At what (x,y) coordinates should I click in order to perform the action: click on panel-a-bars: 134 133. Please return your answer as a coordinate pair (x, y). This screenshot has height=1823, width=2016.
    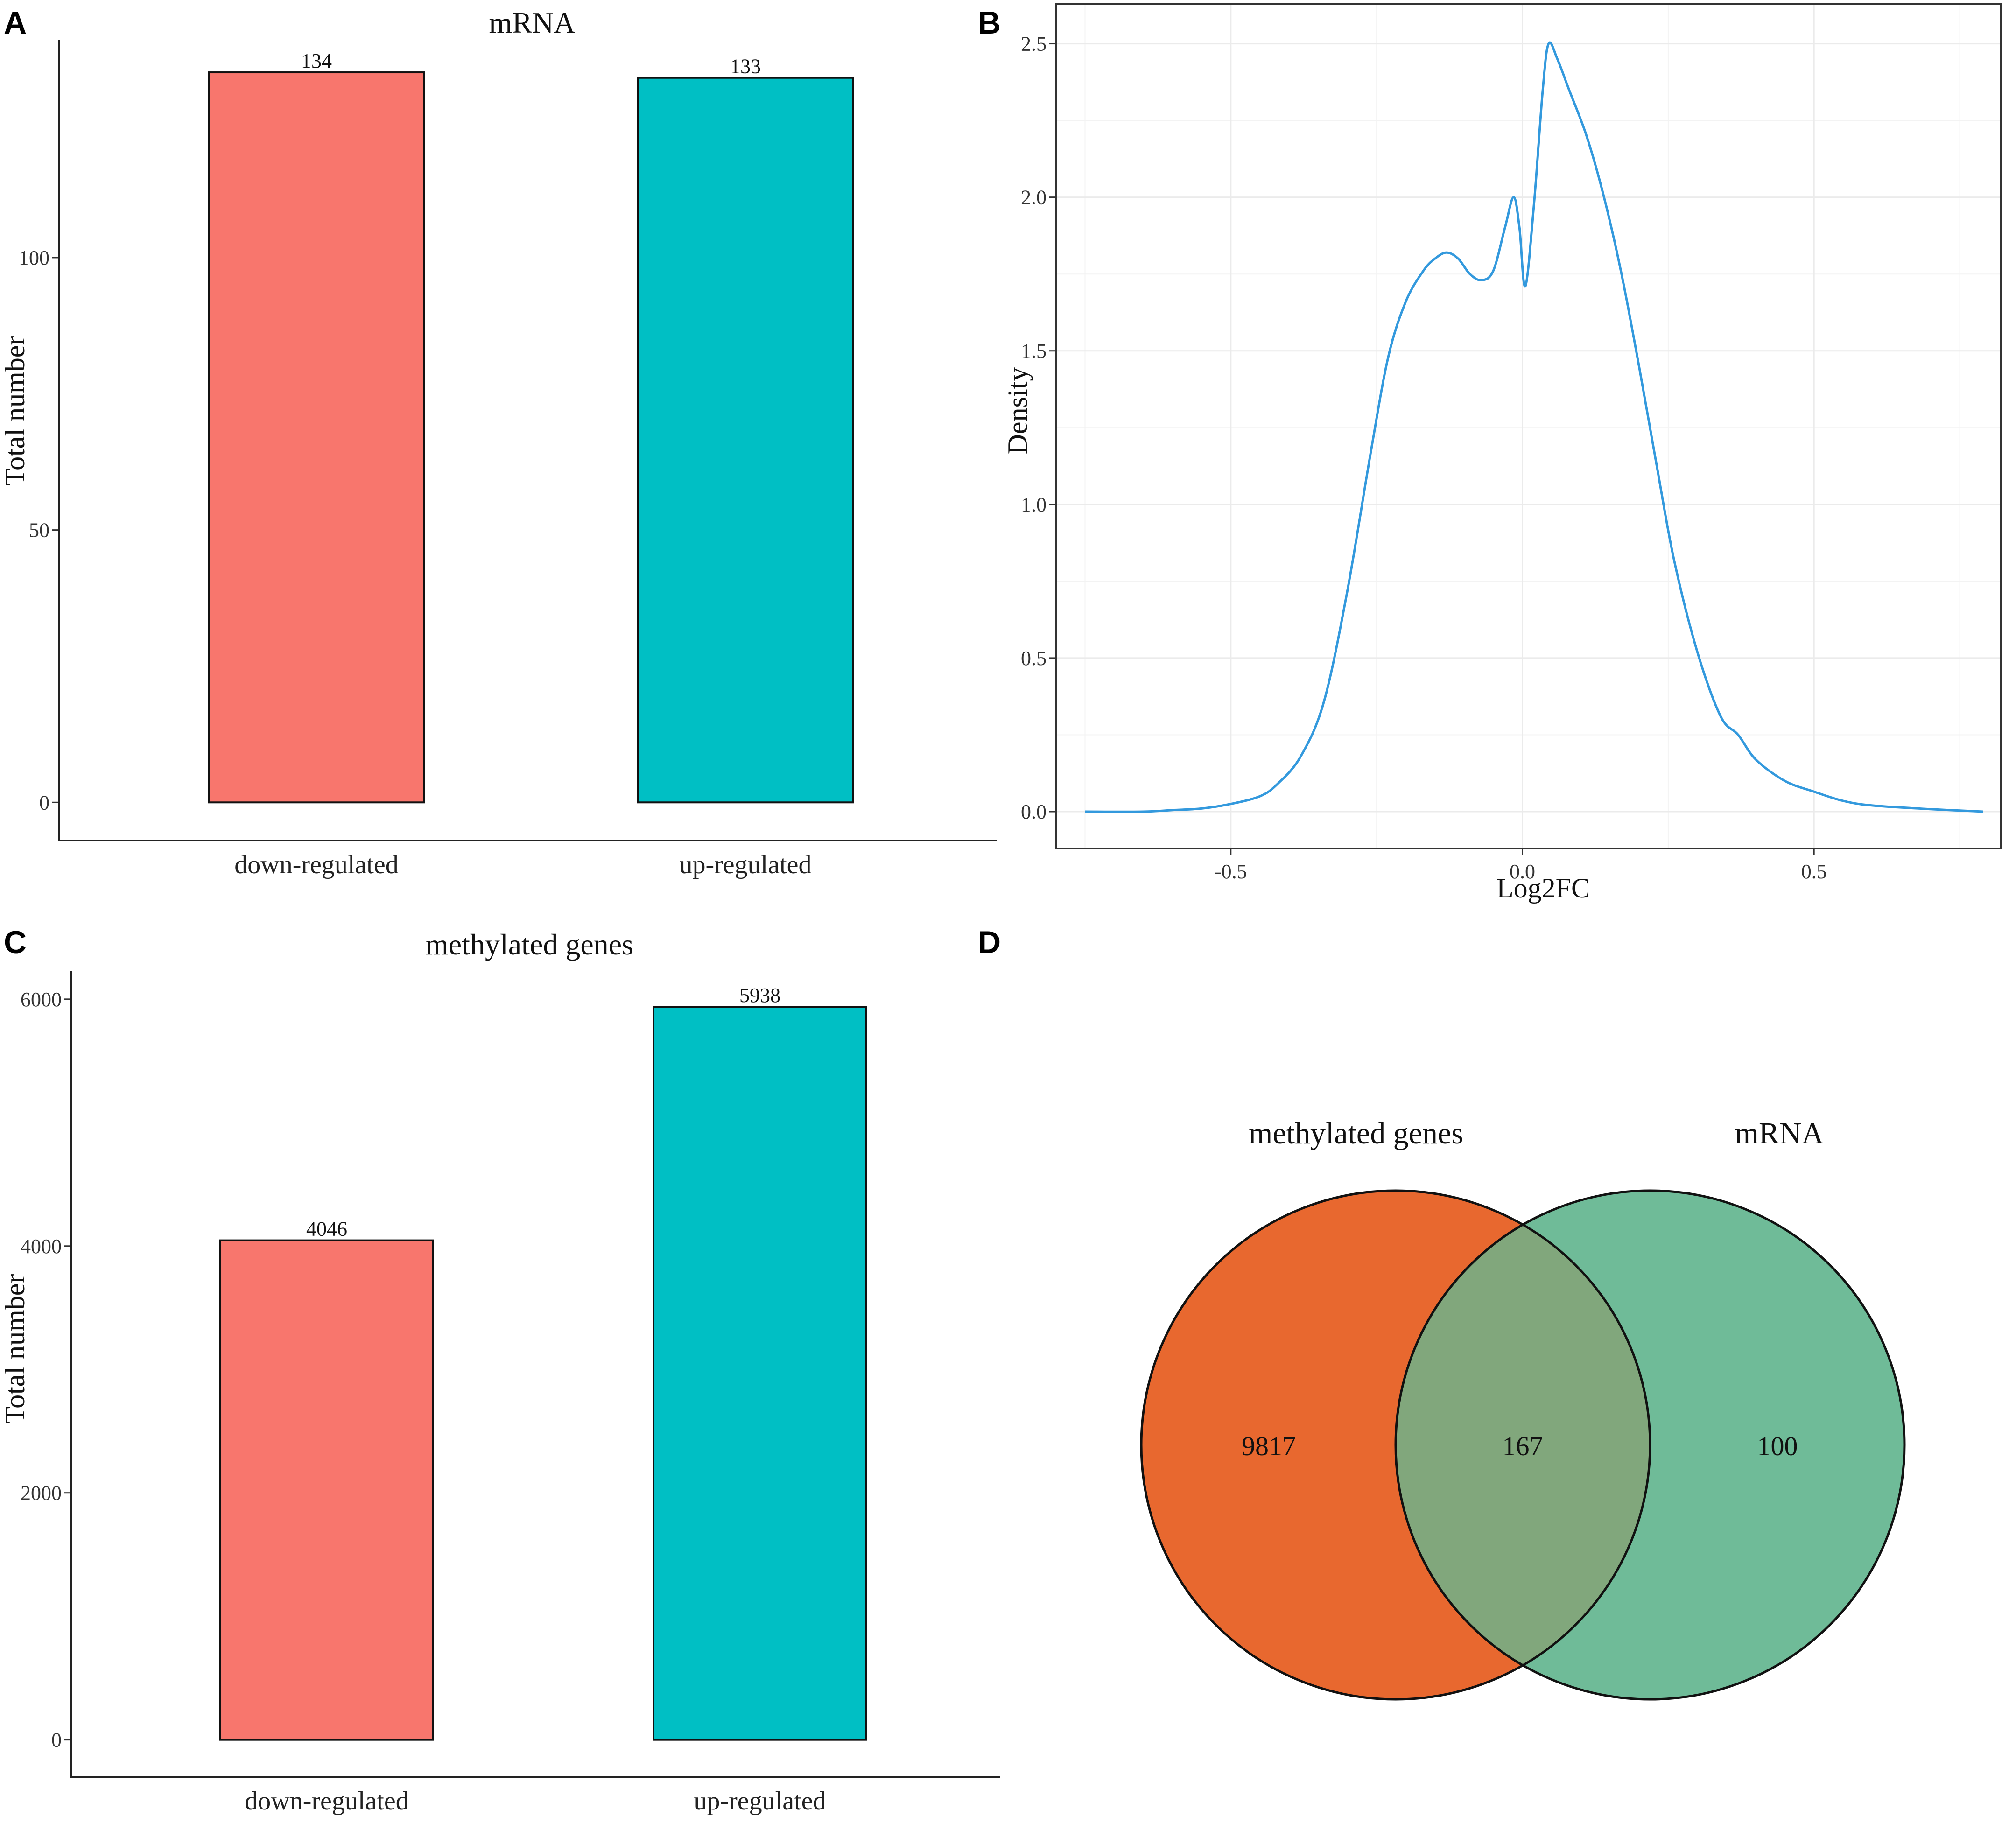
    Looking at the image, I should click on (531, 426).